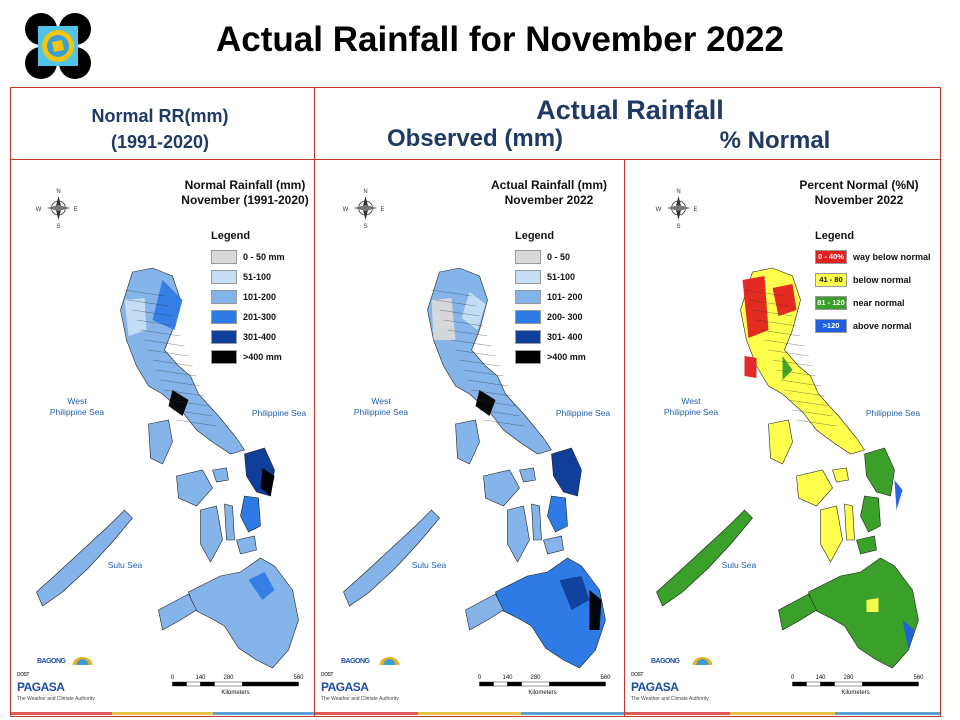 Image resolution: width=960 pixels, height=720 pixels. What do you see at coordinates (364, 209) in the screenshot?
I see `compass-rose-icon: N S E W` at bounding box center [364, 209].